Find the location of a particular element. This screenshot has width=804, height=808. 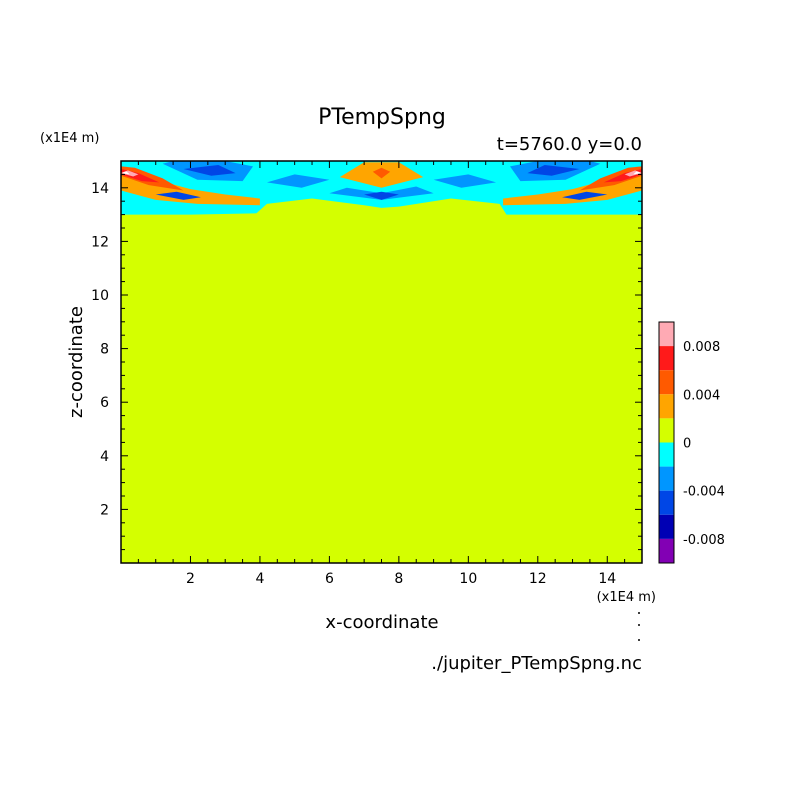

x-tick-label: 6 is located at coordinates (329, 579).